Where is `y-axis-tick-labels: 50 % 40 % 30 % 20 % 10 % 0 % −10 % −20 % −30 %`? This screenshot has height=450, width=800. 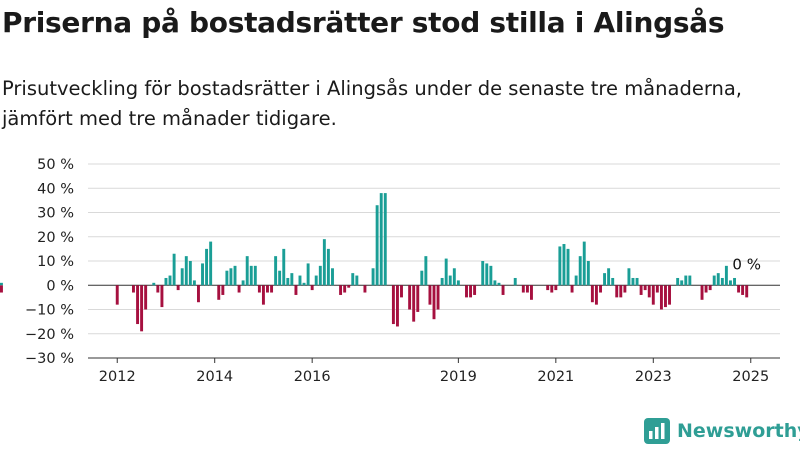 y-axis-tick-labels: 50 % 40 % 30 % 20 % 10 % 0 % −10 % −20 % −30 % is located at coordinates (49, 262).